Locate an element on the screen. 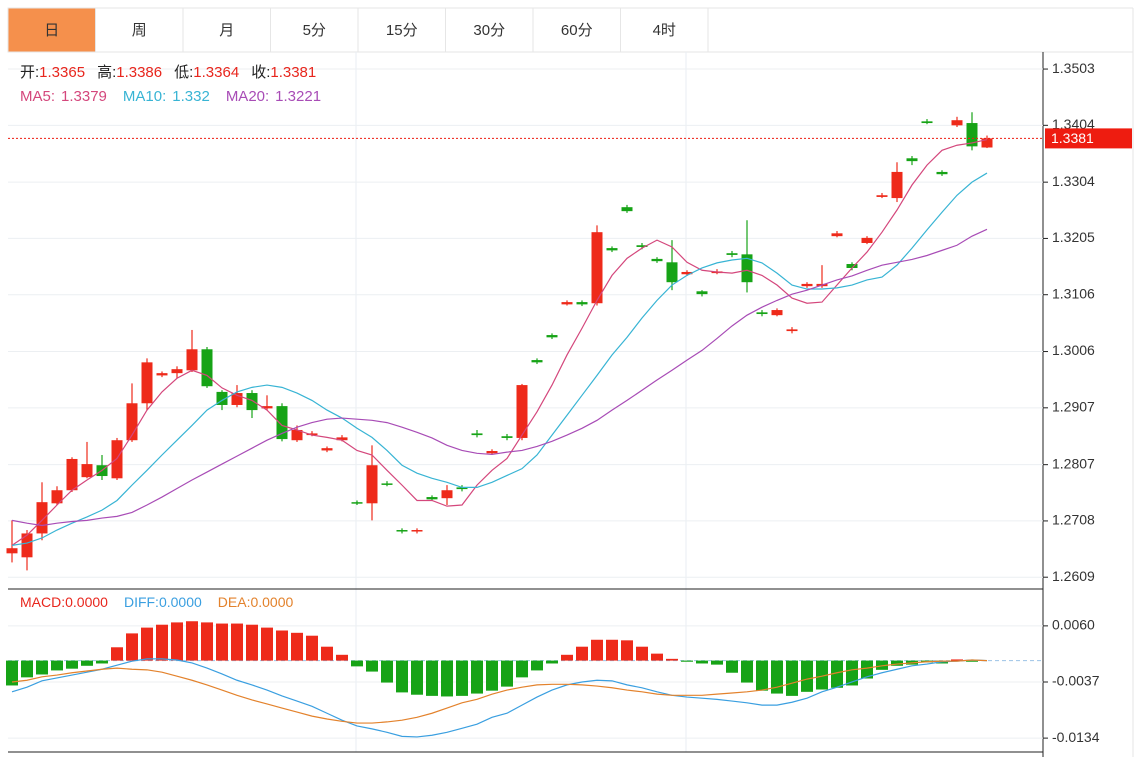 This screenshot has height=757, width=1146. legend-name: MA20: is located at coordinates (247, 96).